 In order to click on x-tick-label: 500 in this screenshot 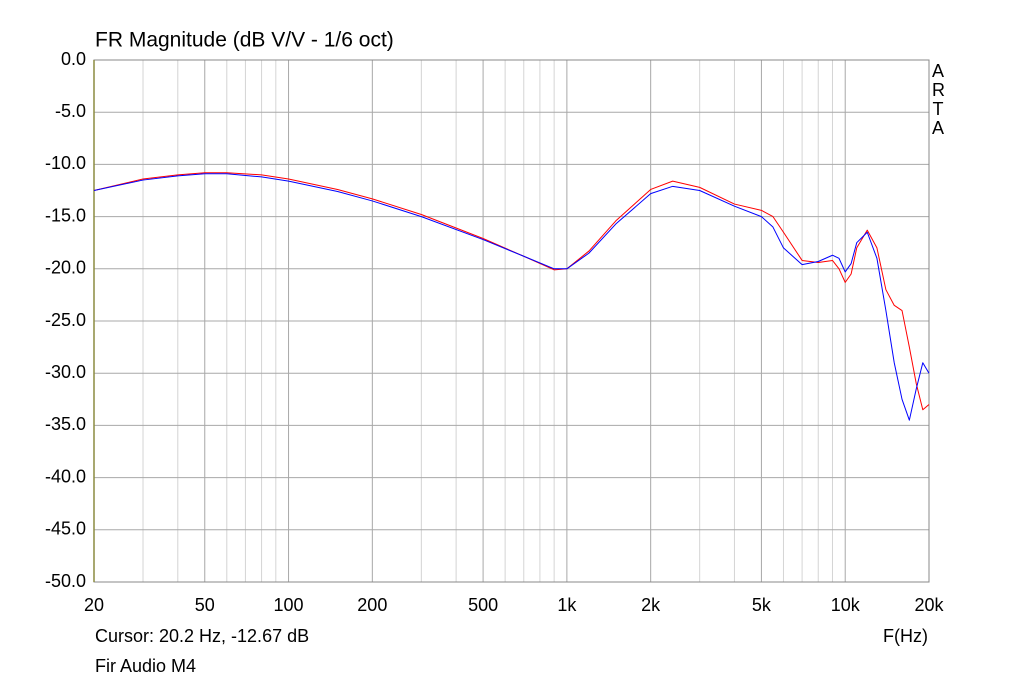, I will do `click(483, 605)`.